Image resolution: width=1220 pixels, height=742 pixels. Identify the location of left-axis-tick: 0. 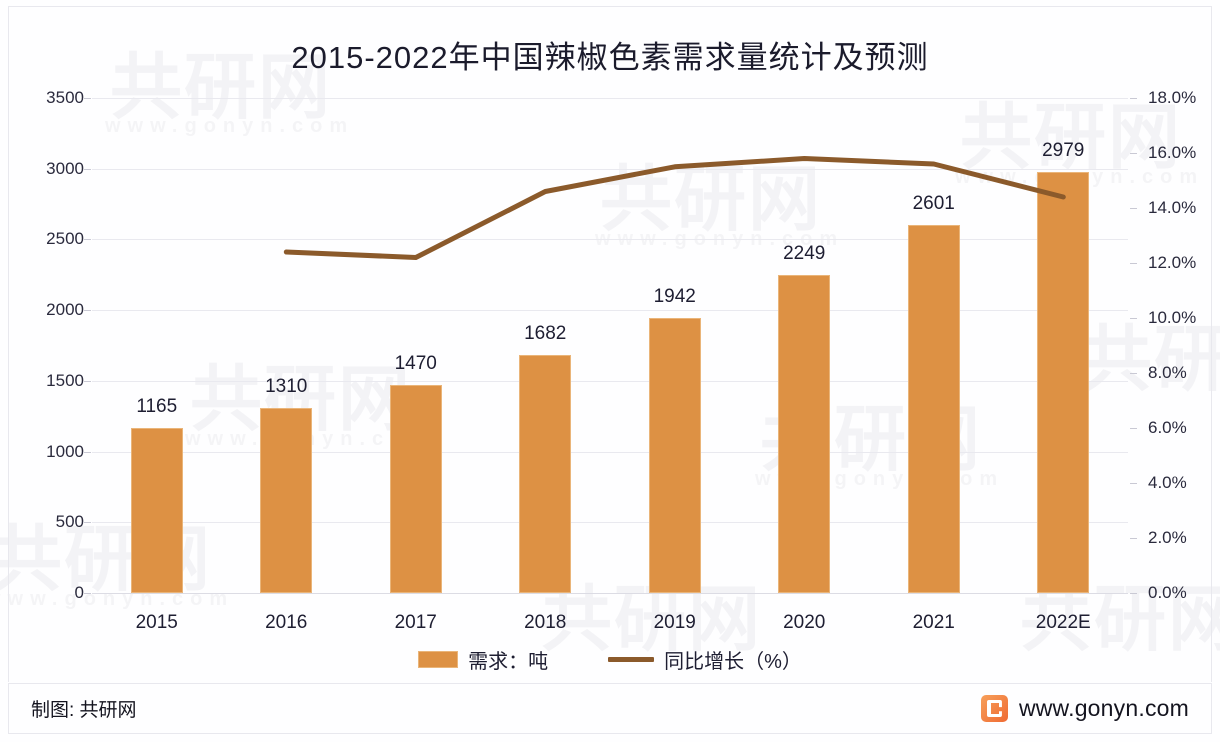
(79, 592).